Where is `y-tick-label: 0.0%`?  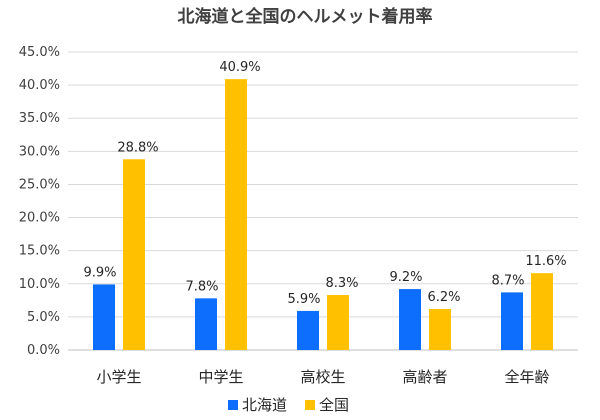 y-tick-label: 0.0% is located at coordinates (43, 350).